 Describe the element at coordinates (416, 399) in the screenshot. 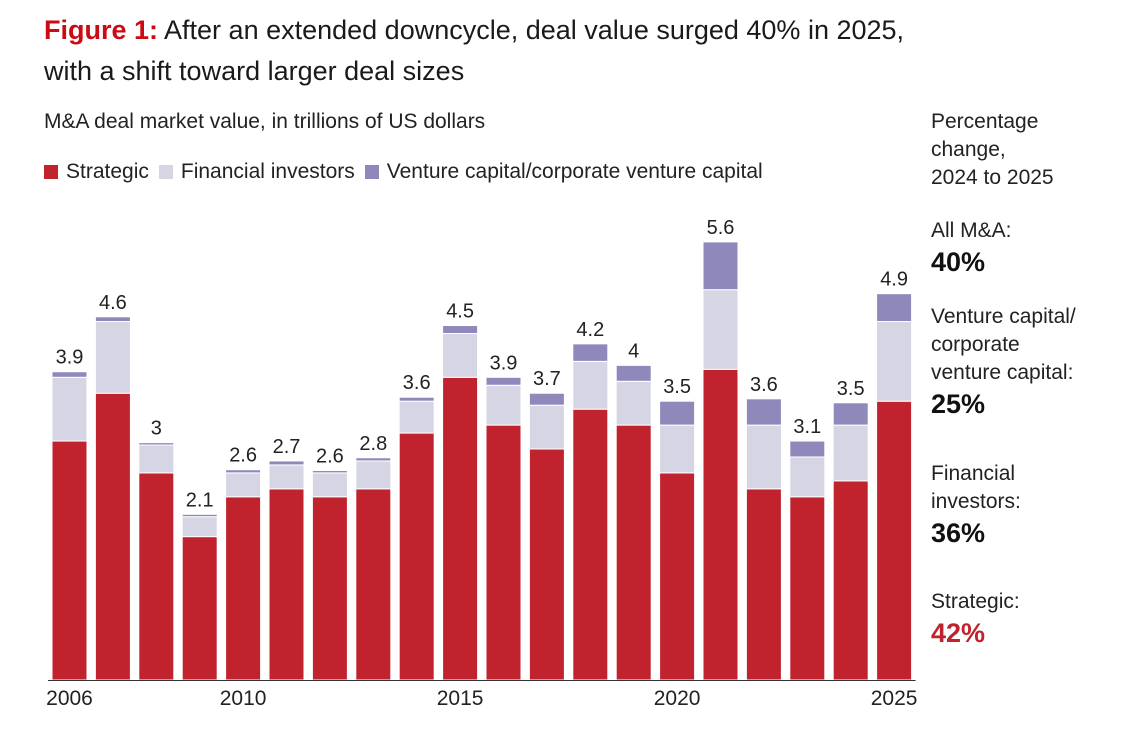

I see `bar-venture-2014` at that location.